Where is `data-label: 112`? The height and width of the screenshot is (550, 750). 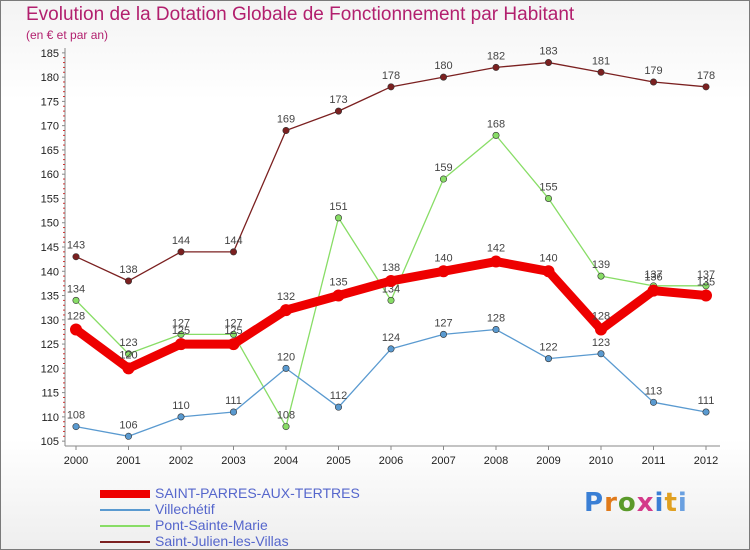 data-label: 112 is located at coordinates (339, 396).